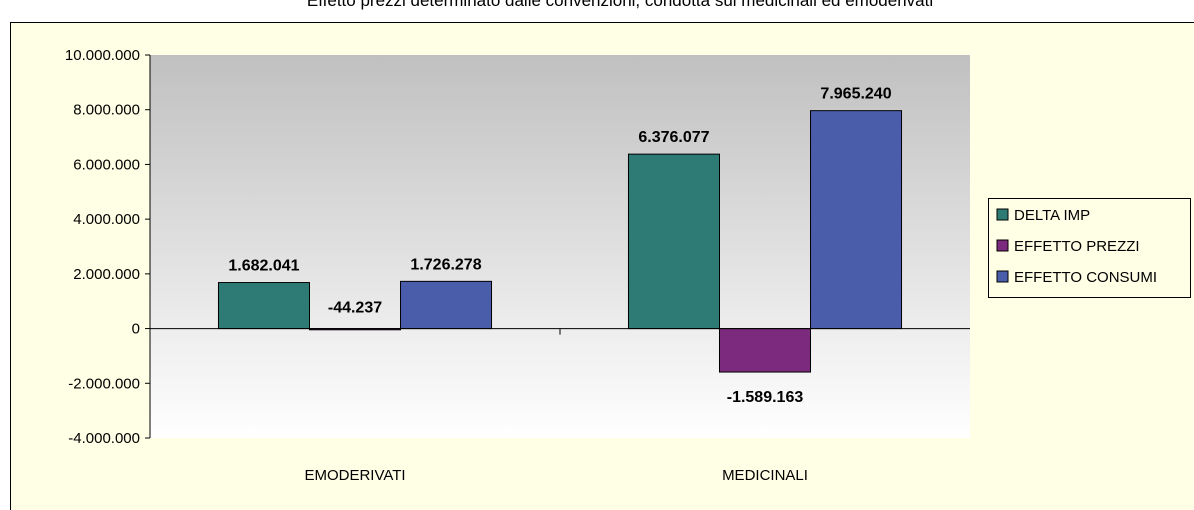 The image size is (1194, 510). Describe the element at coordinates (445, 264) in the screenshot. I see `value-label: 1.726.278` at that location.